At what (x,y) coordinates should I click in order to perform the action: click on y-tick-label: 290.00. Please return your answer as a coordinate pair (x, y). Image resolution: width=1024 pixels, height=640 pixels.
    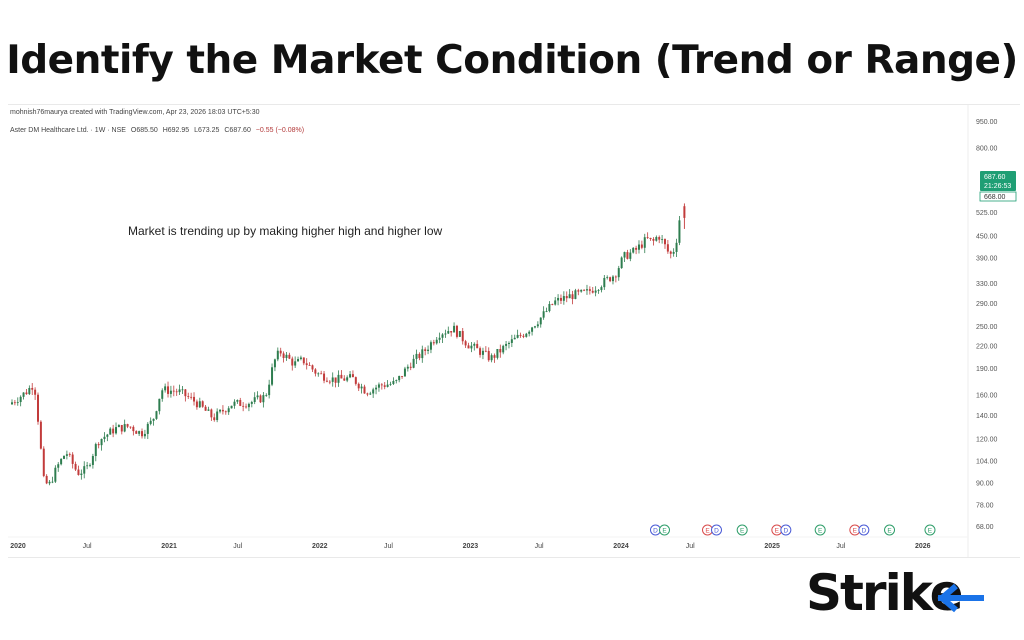
    Looking at the image, I should click on (987, 304).